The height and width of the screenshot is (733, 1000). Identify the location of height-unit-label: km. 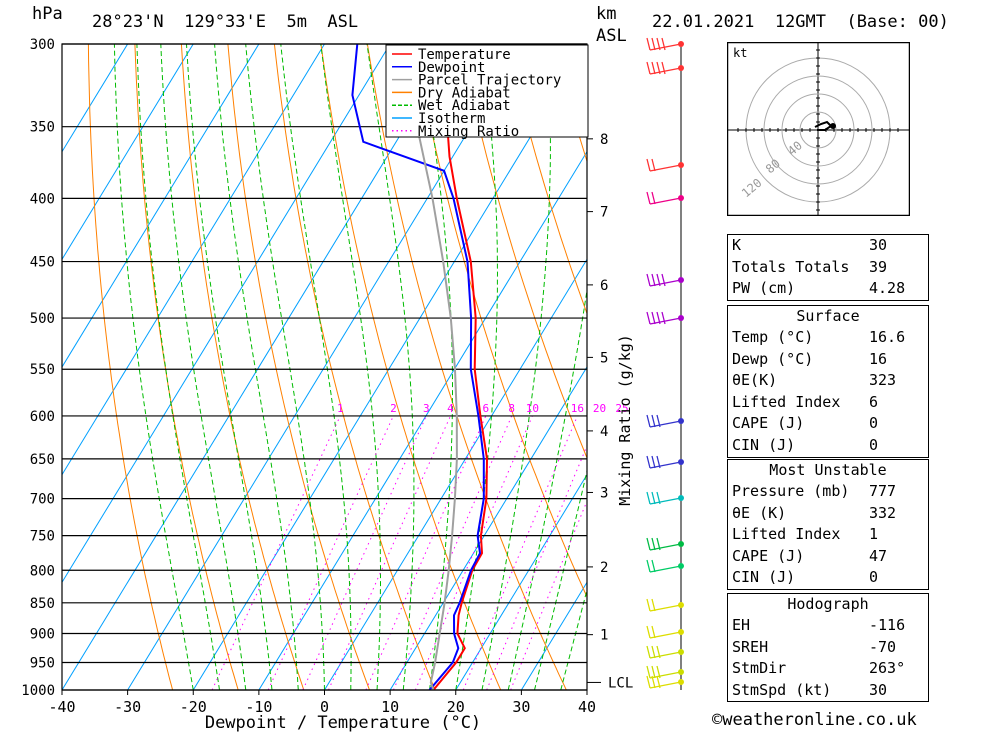
(606, 14).